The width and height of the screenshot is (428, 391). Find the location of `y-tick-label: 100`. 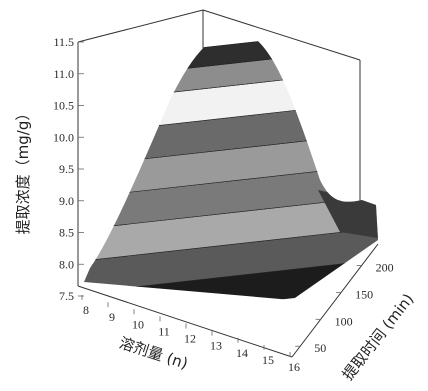

y-tick-label: 100 is located at coordinates (344, 321).